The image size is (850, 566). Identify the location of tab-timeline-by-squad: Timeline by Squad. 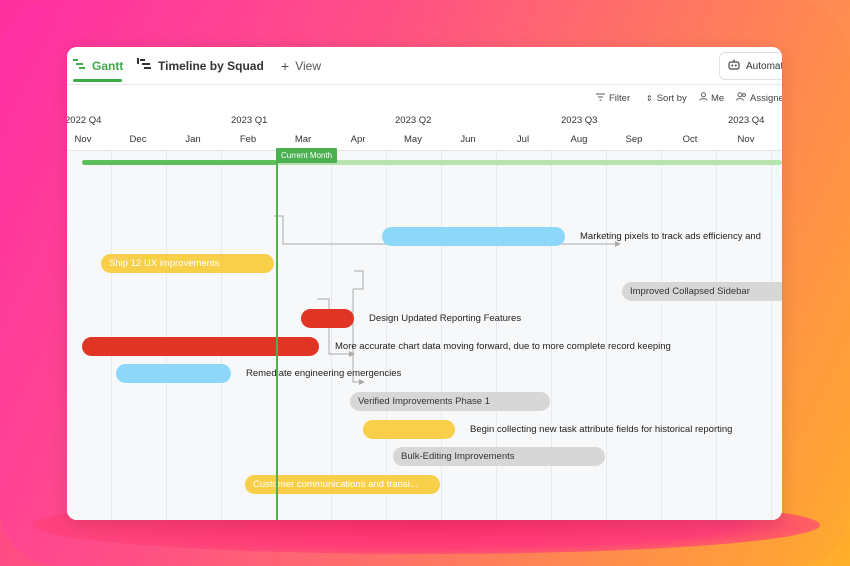
(200, 65).